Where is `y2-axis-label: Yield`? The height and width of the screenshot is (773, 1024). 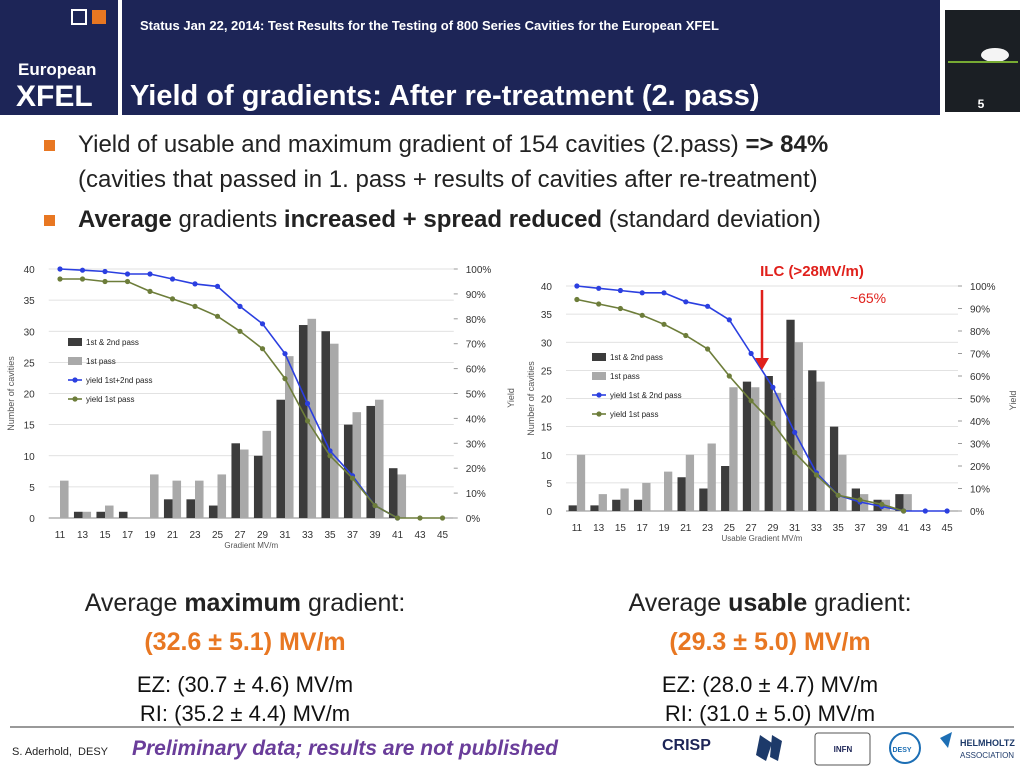
y2-axis-label: Yield is located at coordinates (1013, 401).